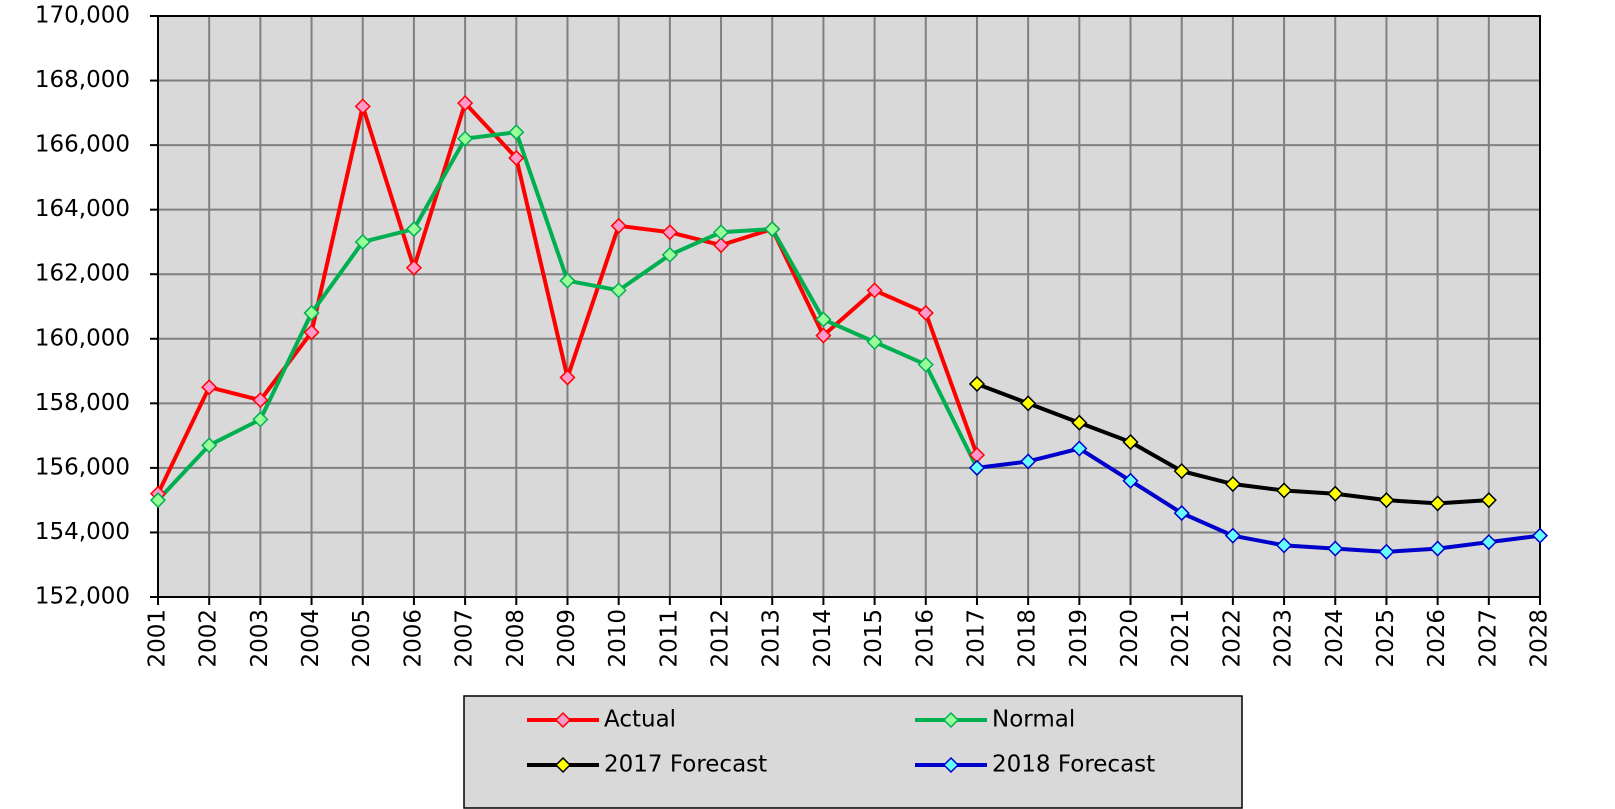 The height and width of the screenshot is (809, 1615). Describe the element at coordinates (158, 638) in the screenshot. I see `x-tick-label: 2001` at that location.